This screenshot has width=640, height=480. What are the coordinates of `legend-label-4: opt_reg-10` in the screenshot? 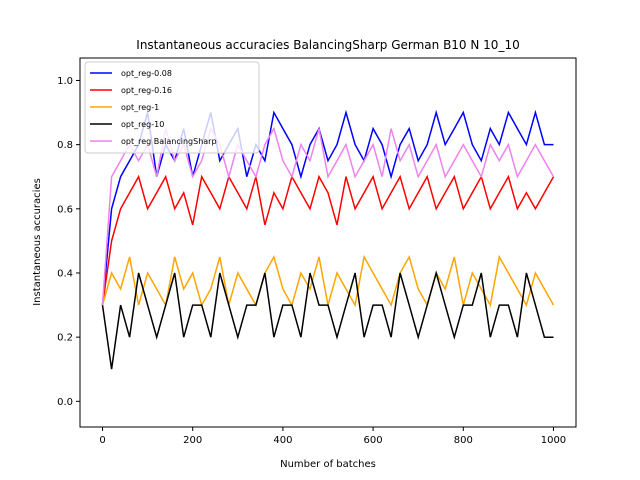 It's located at (142, 124).